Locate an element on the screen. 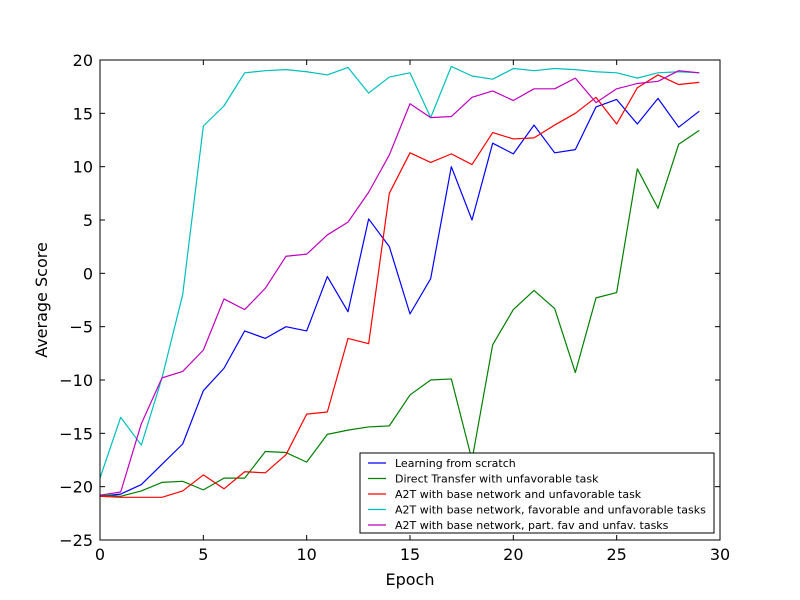 This screenshot has width=800, height=600. legend-label-1: Learning from scratch is located at coordinates (455, 463).